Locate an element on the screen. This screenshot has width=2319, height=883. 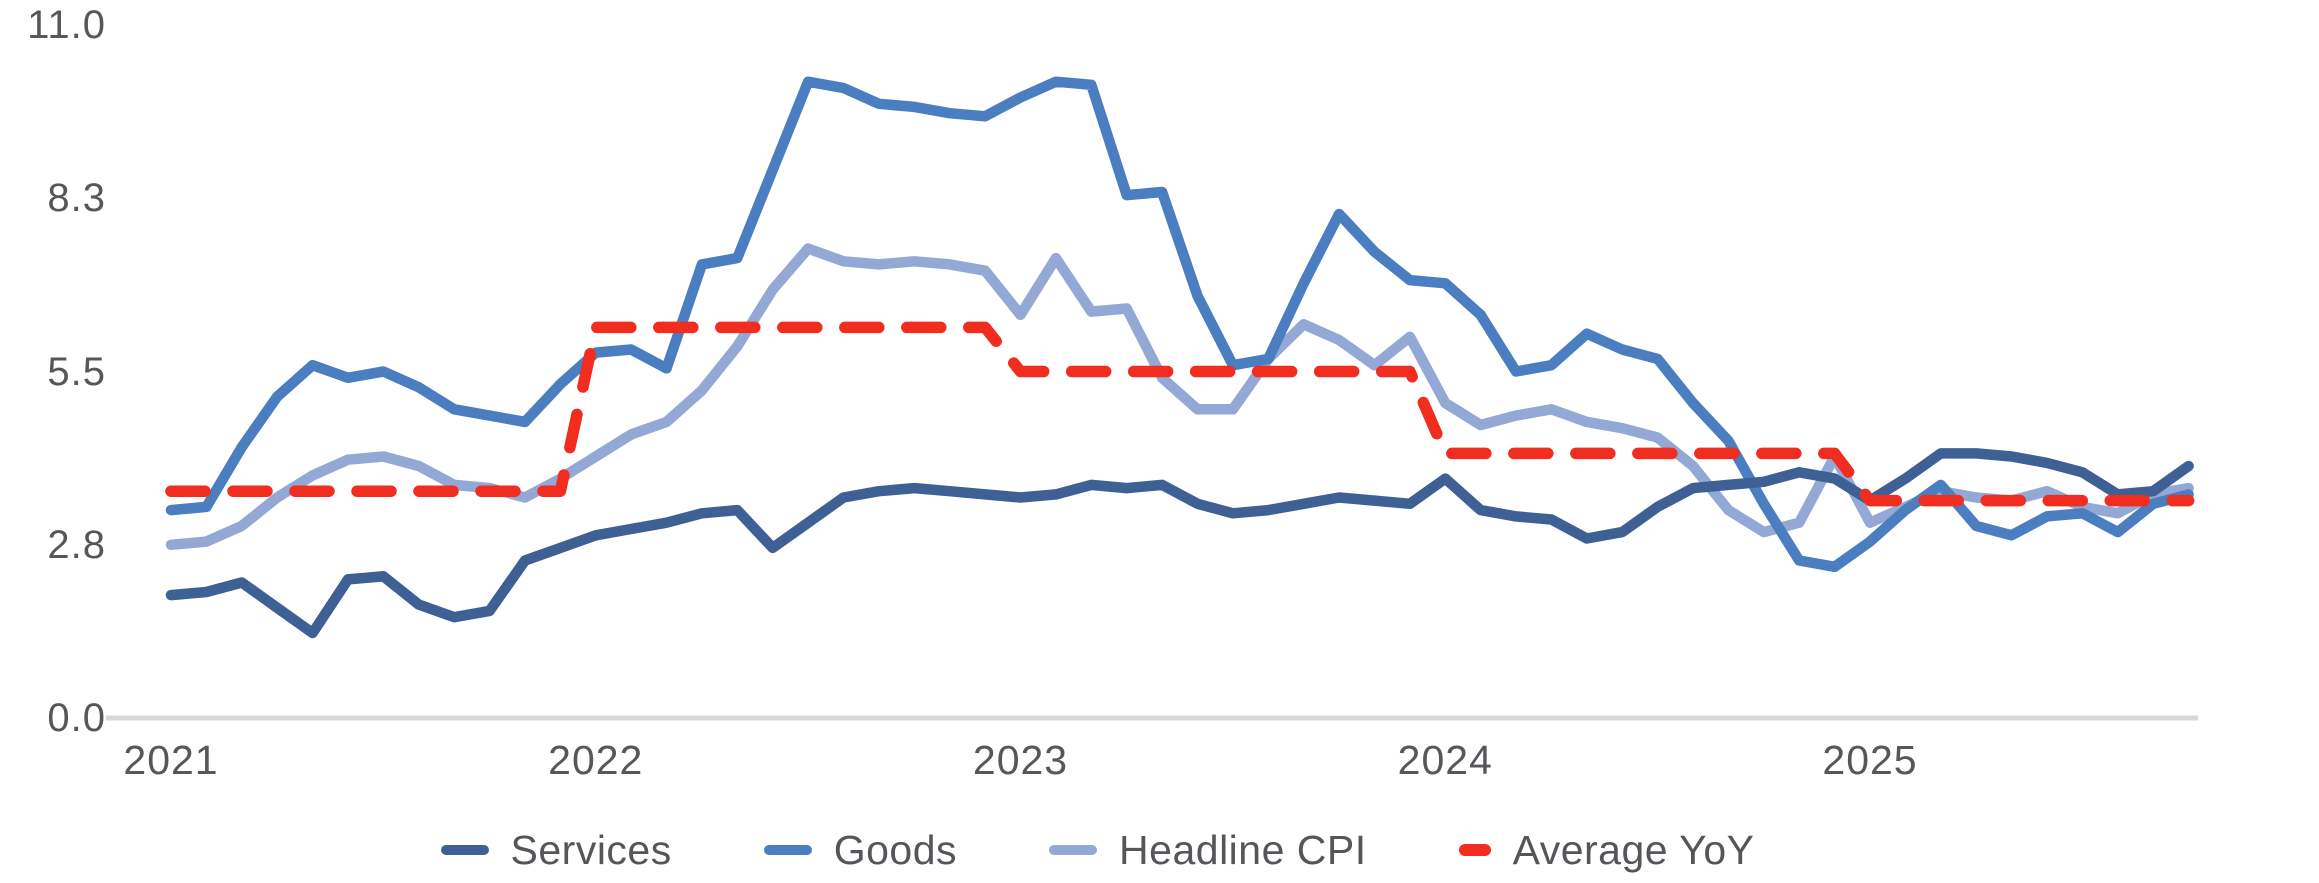
y-axis-tick-label: 8.3 is located at coordinates (76, 198).